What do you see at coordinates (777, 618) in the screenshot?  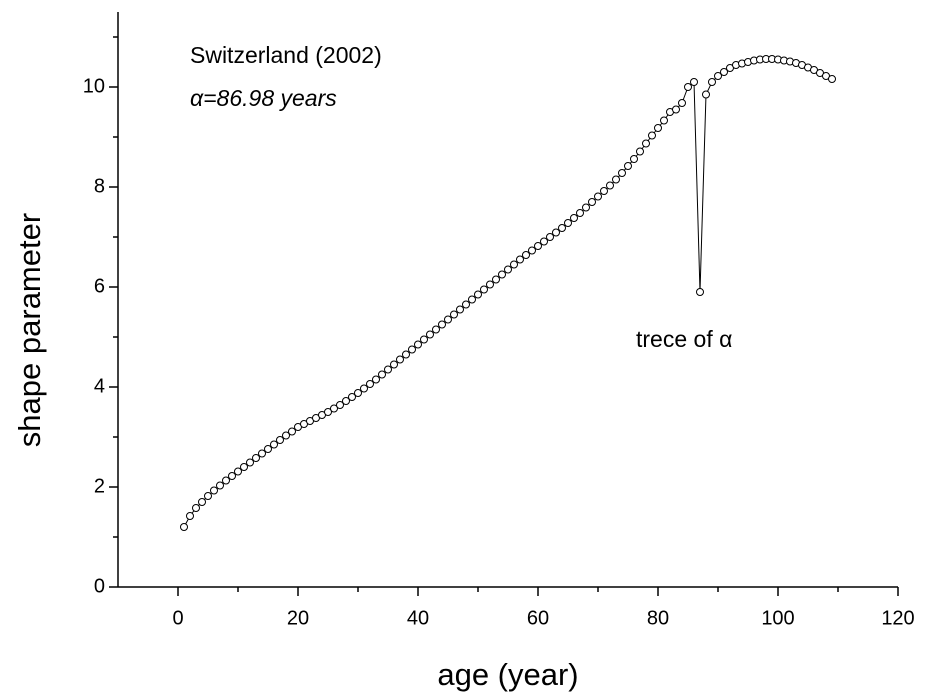 I see `x-tick-label: 100` at bounding box center [777, 618].